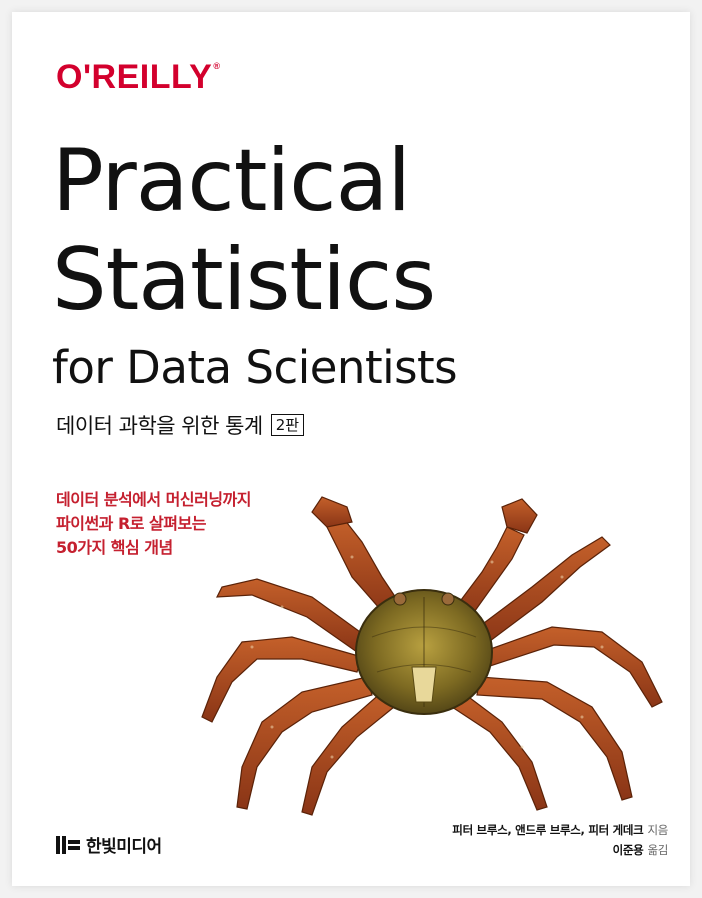 The height and width of the screenshot is (898, 702). What do you see at coordinates (231, 181) in the screenshot?
I see `title-line-1: Practical` at bounding box center [231, 181].